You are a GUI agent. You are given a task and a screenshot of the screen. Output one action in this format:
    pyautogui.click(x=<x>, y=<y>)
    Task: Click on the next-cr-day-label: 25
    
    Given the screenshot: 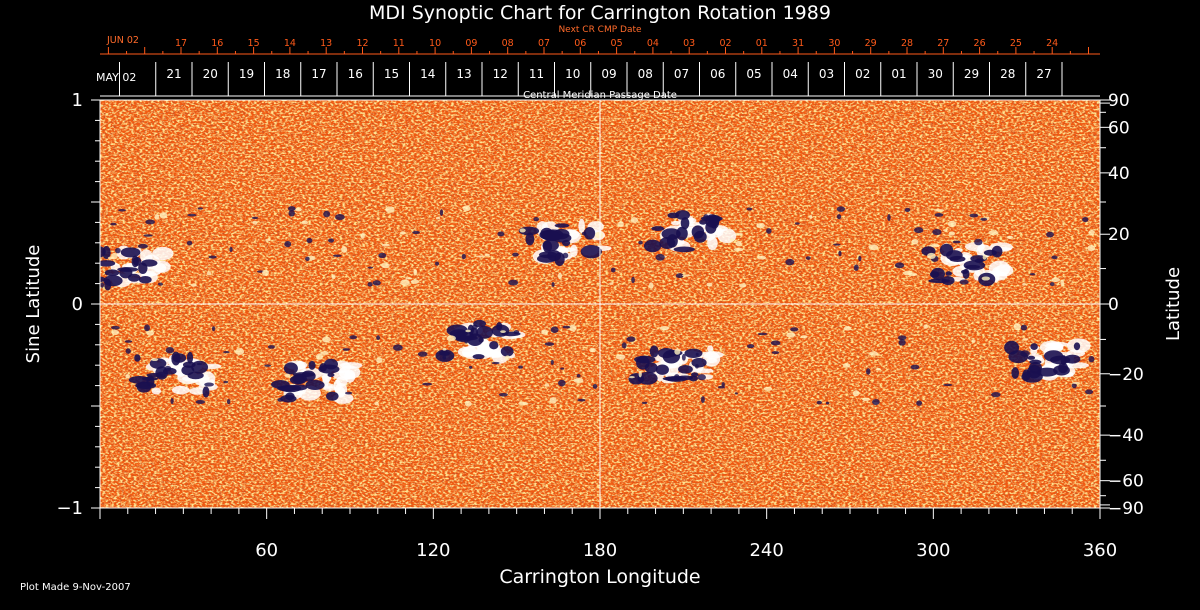 What is the action you would take?
    pyautogui.click(x=1016, y=43)
    